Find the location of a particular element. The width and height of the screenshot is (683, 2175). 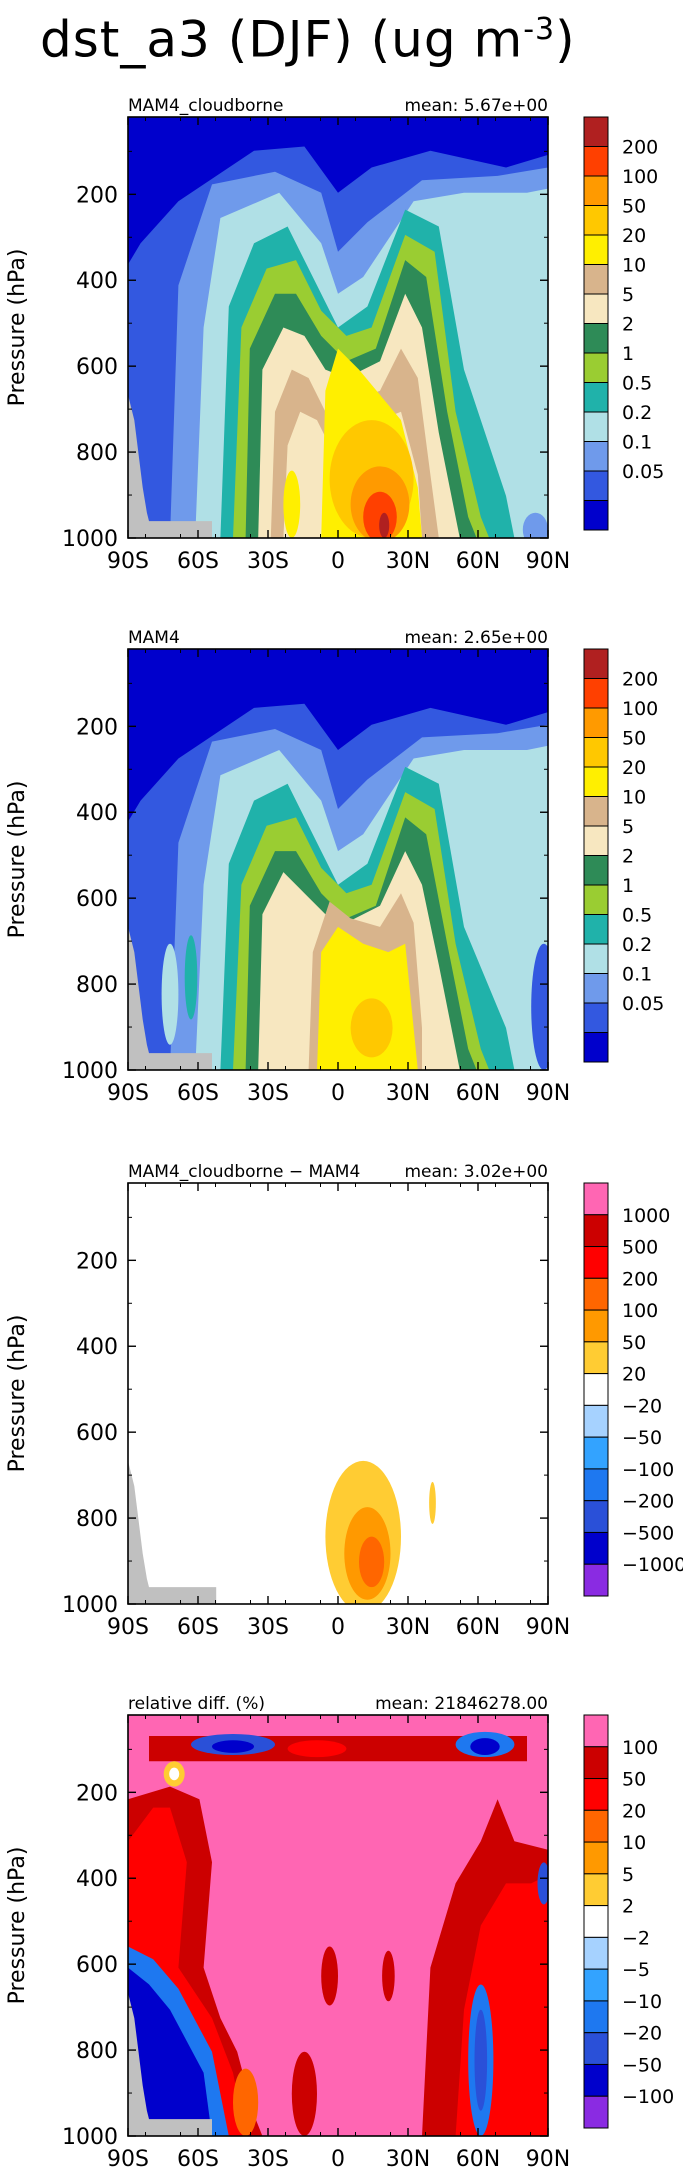

region-darkblue-sw is located at coordinates (170, 2051).